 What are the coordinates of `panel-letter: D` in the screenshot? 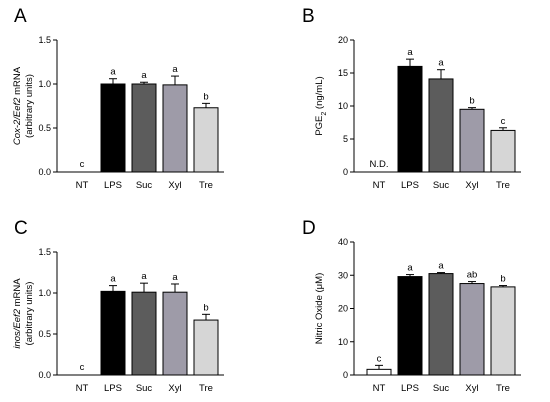 It's located at (309, 228).